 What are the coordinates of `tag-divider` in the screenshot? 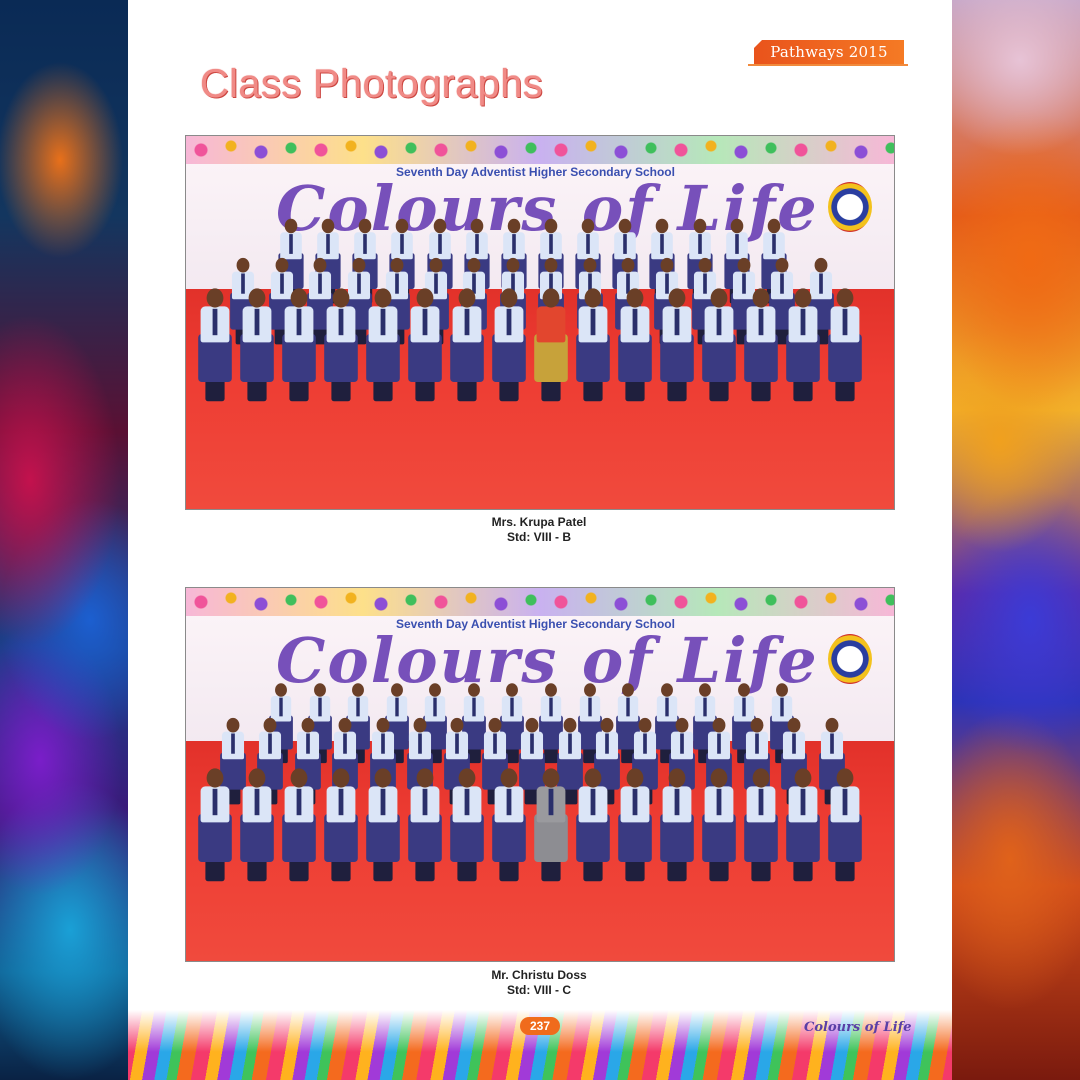 It's located at (828, 65).